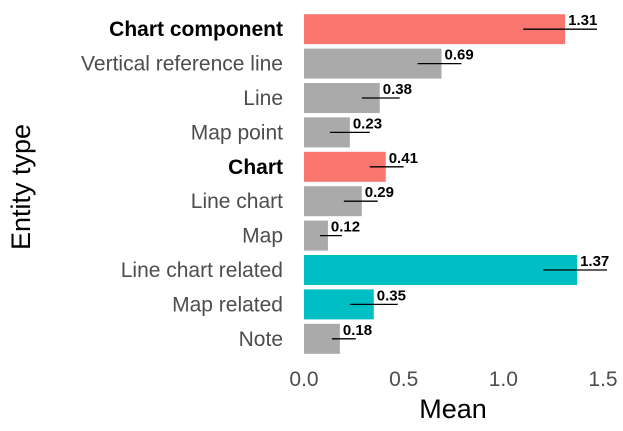 The image size is (623, 431). I want to click on x-tick-label-2: 1.0, so click(503, 379).